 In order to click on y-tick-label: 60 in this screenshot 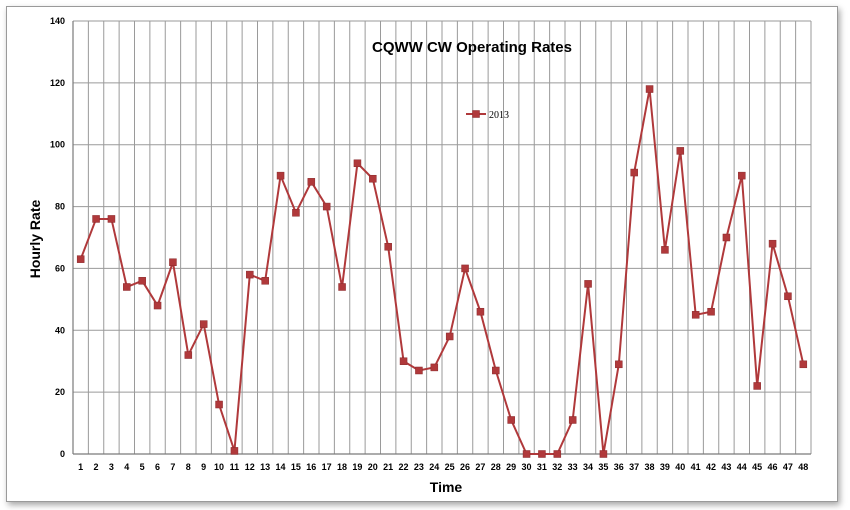, I will do `click(60, 268)`.